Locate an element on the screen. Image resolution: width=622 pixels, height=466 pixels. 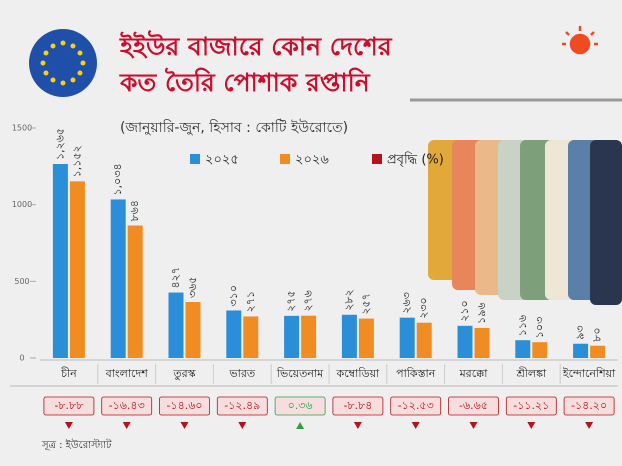
x-tick-label: শ্রীলঙ্কা is located at coordinates (531, 373).